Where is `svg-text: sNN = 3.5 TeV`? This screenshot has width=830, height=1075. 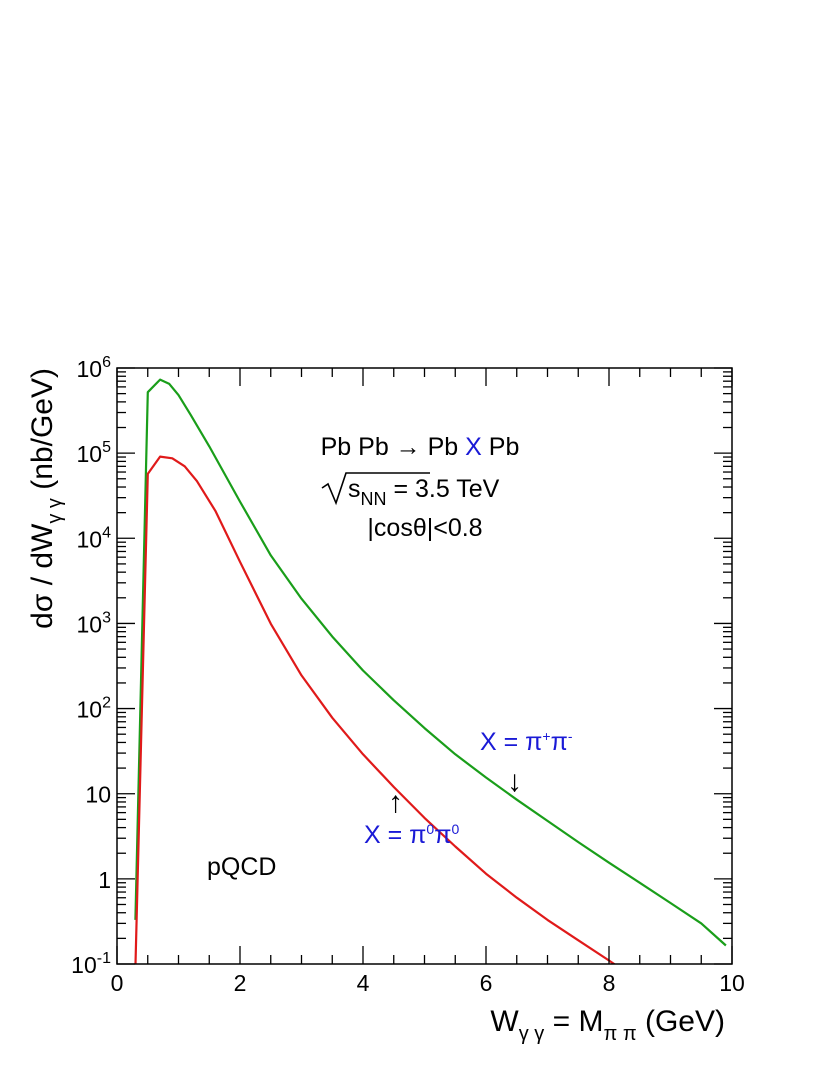 svg-text: sNN = 3.5 TeV is located at coordinates (424, 492).